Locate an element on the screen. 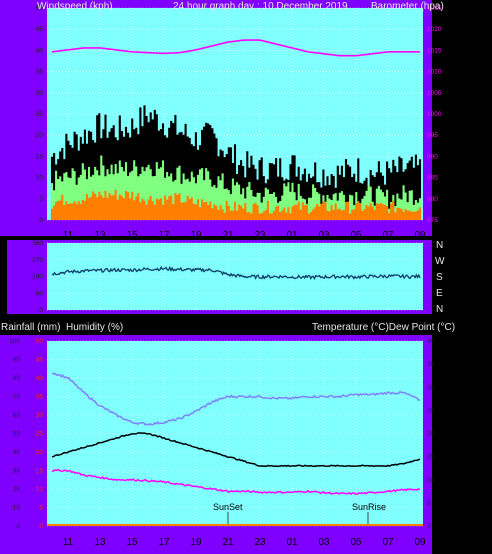  wind-xtick: 09 is located at coordinates (420, 235).